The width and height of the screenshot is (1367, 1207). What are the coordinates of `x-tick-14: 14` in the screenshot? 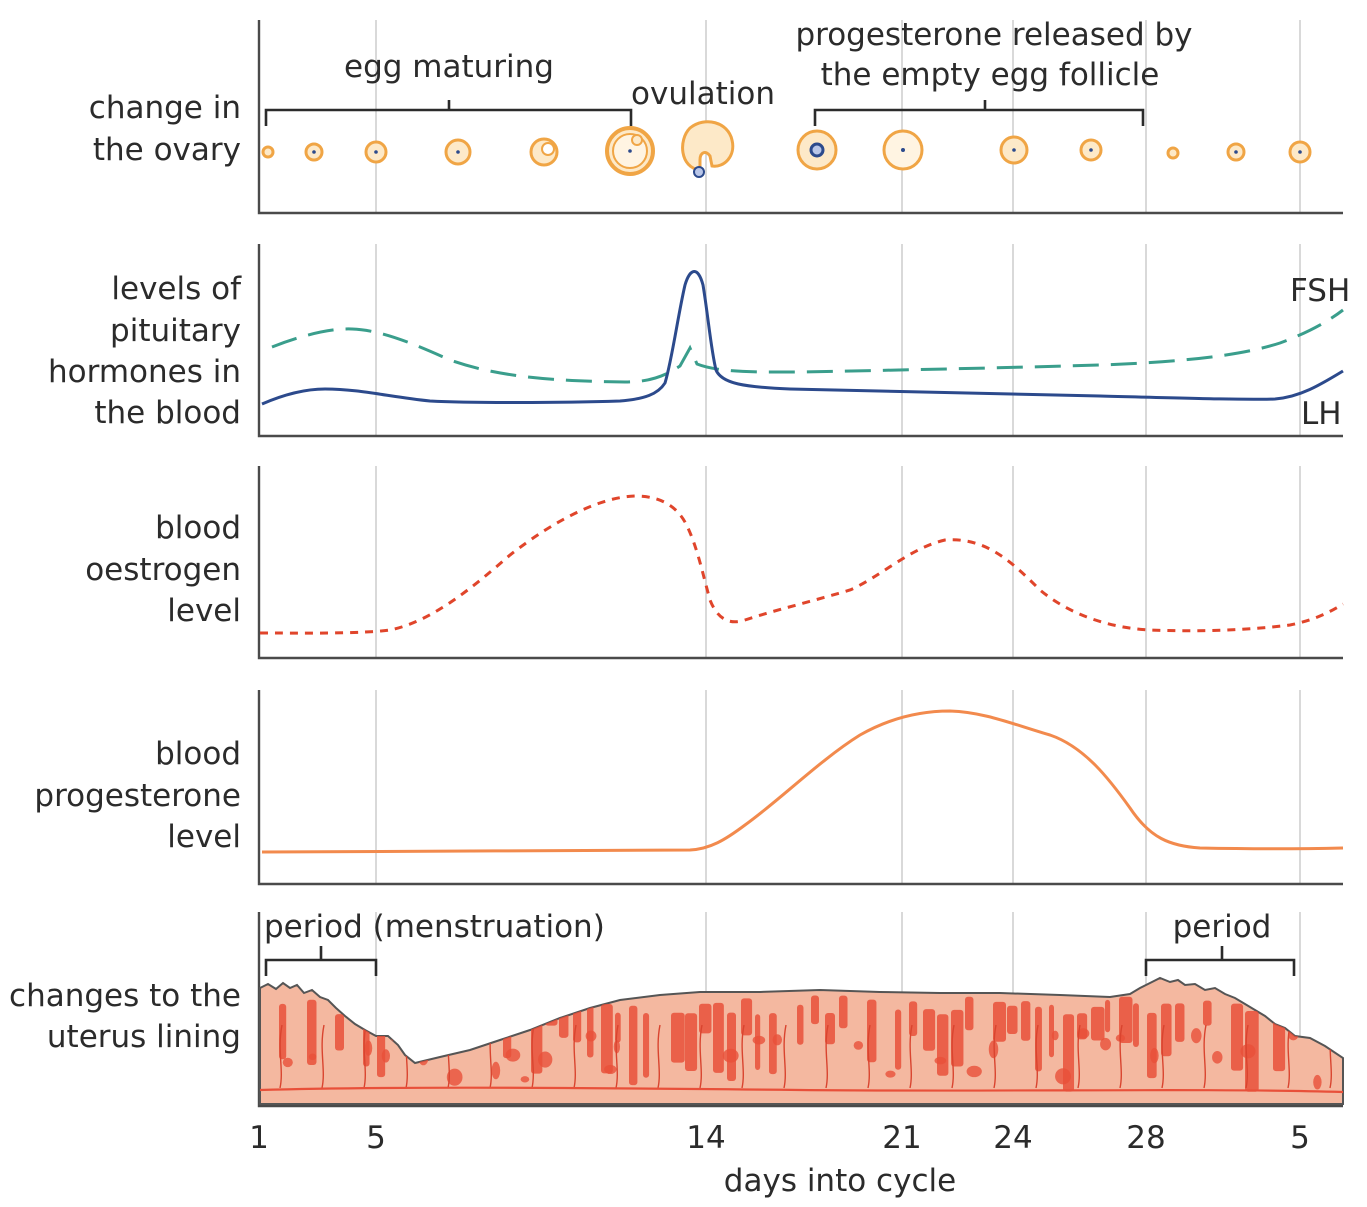 It's located at (705, 1138).